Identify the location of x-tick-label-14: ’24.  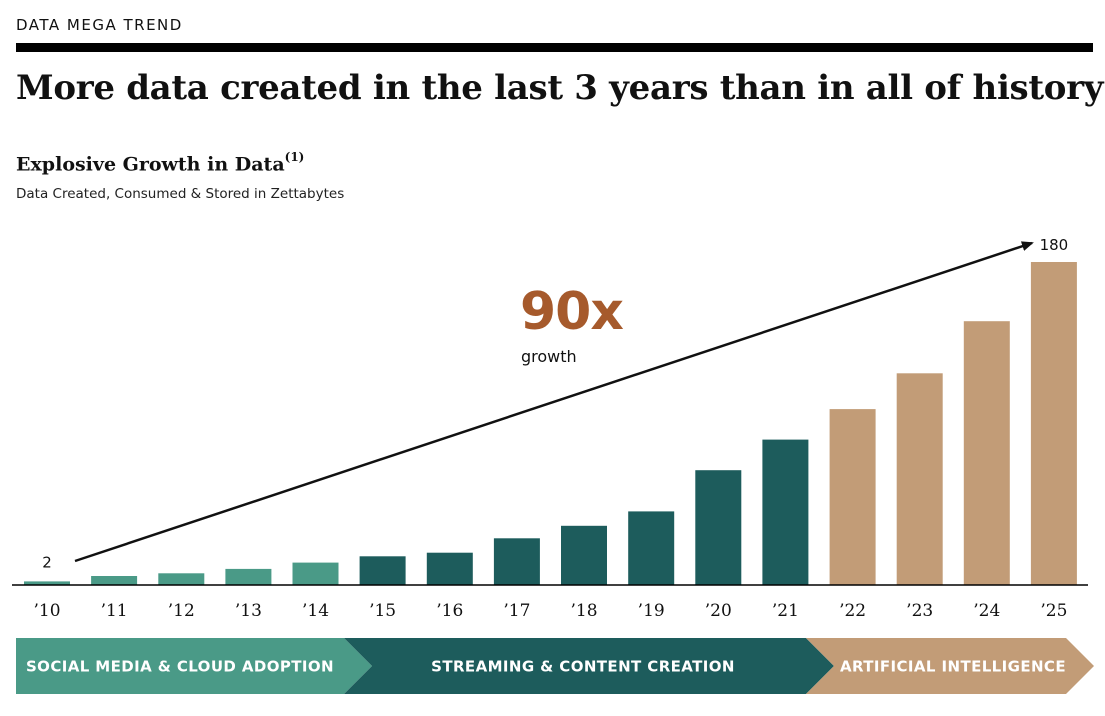
(986, 611).